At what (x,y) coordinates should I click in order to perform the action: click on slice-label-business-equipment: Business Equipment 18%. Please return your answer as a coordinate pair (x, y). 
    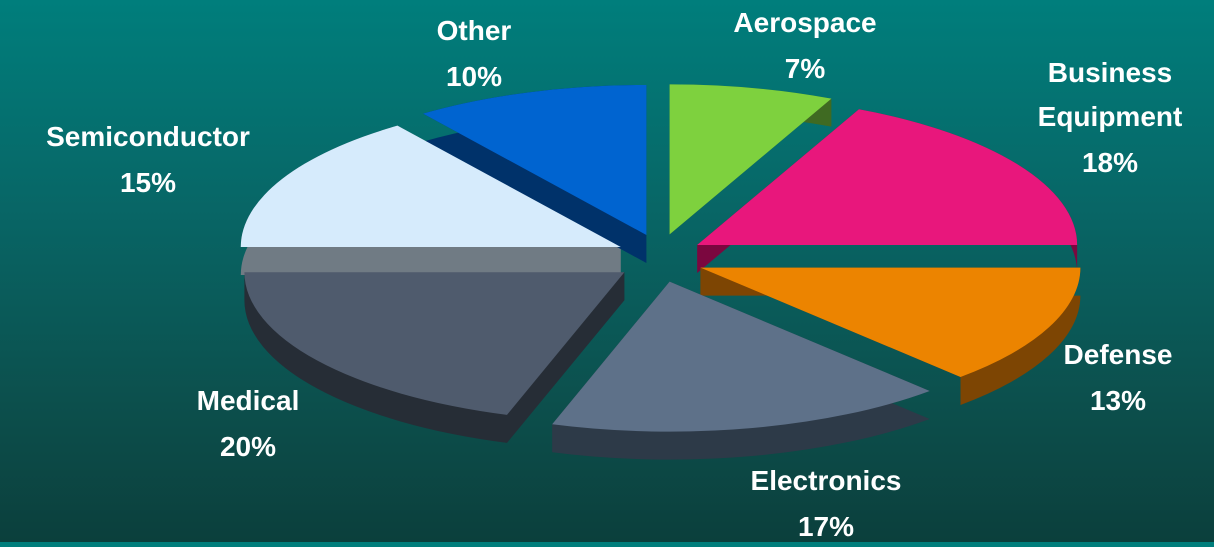
    Looking at the image, I should click on (1110, 117).